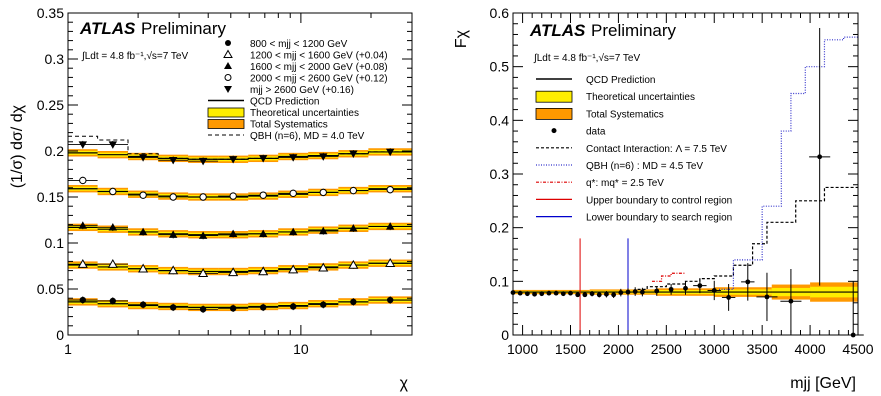  What do you see at coordinates (714, 349) in the screenshot?
I see `x-tick-label: 3000` at bounding box center [714, 349].